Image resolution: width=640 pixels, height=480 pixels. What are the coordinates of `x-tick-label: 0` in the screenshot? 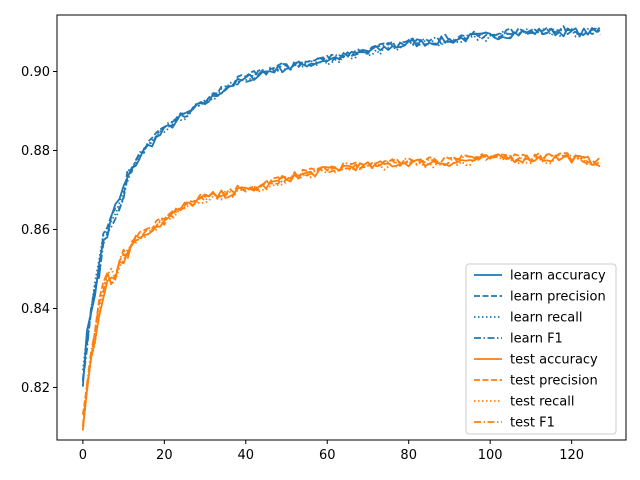 It's located at (83, 455).